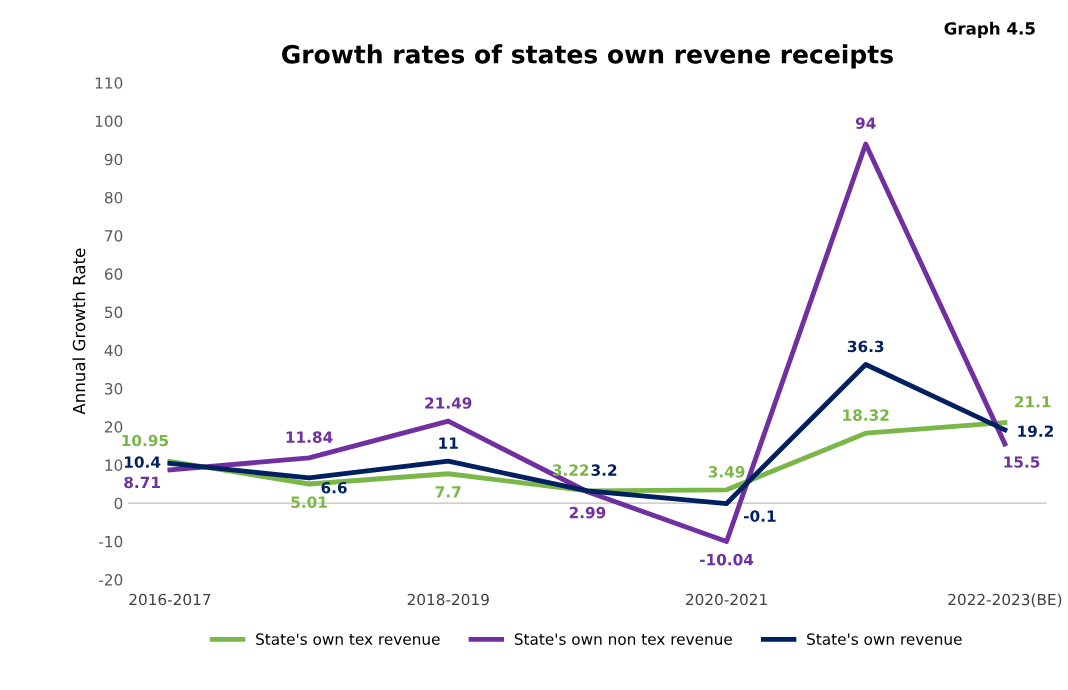  I want to click on y-tick-label: -20, so click(111, 580).